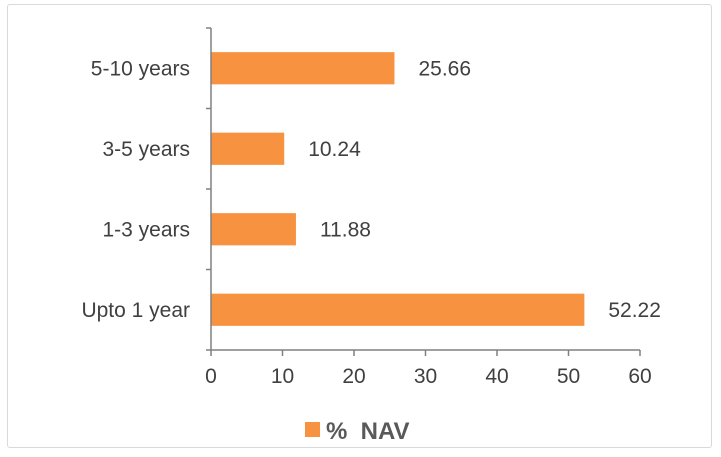 Image resolution: width=721 pixels, height=457 pixels. What do you see at coordinates (312, 429) in the screenshot?
I see `legend-swatch` at bounding box center [312, 429].